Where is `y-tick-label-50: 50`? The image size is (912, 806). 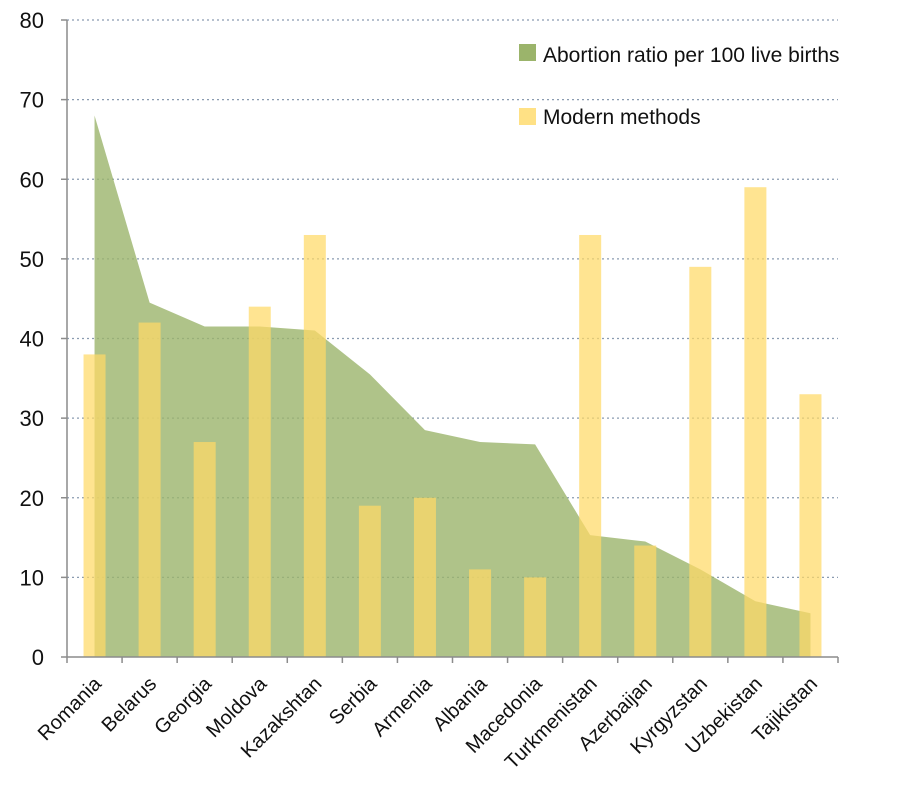
y-tick-label-50: 50 is located at coordinates (32, 259).